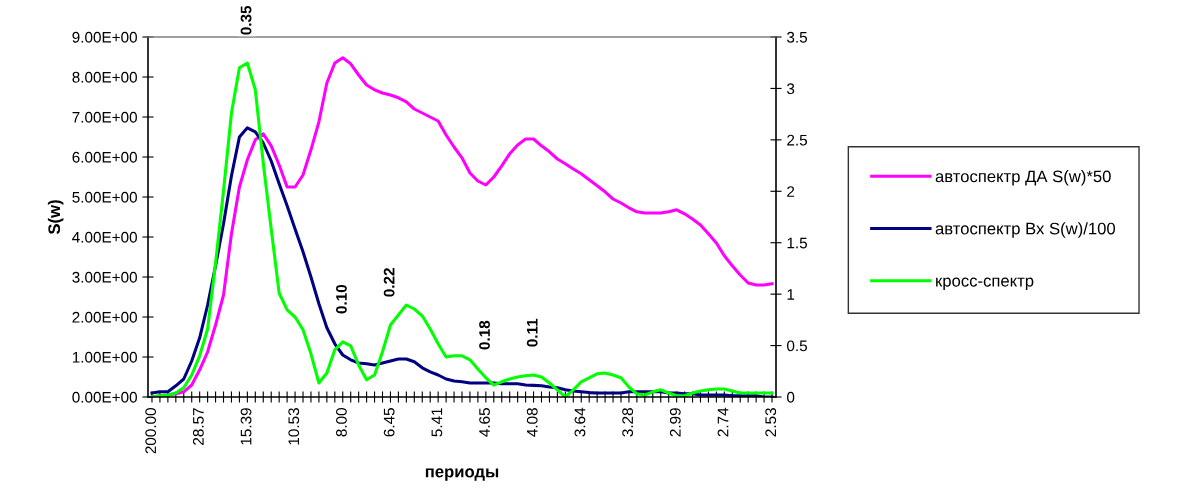  What do you see at coordinates (1023, 178) in the screenshot?
I see `legend-label: автоспектр ДА S(w)*50` at bounding box center [1023, 178].